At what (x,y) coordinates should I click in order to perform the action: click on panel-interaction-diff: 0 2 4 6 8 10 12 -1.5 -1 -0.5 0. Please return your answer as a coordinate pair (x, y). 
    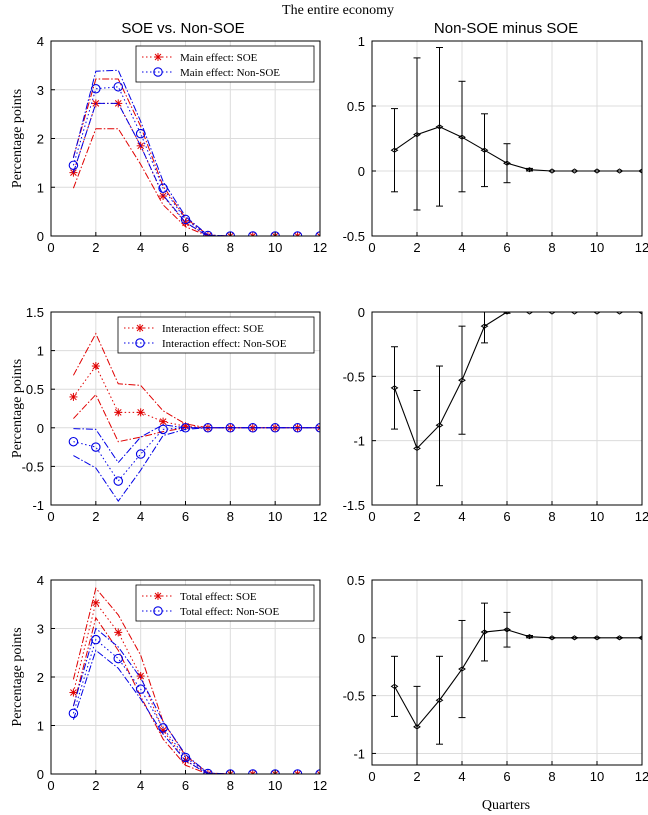
    Looking at the image, I should click on (495, 414).